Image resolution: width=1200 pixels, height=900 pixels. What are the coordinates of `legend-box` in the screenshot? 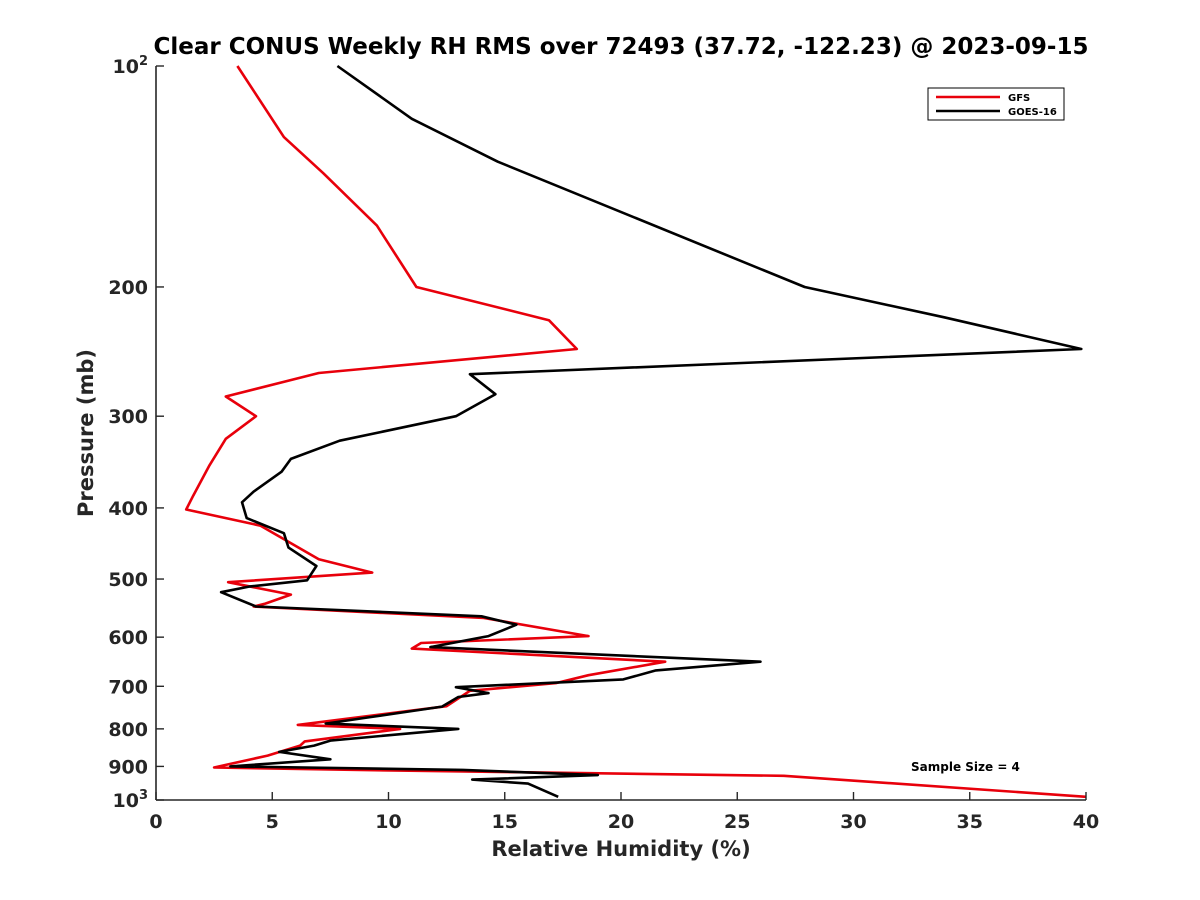 It's located at (996, 104).